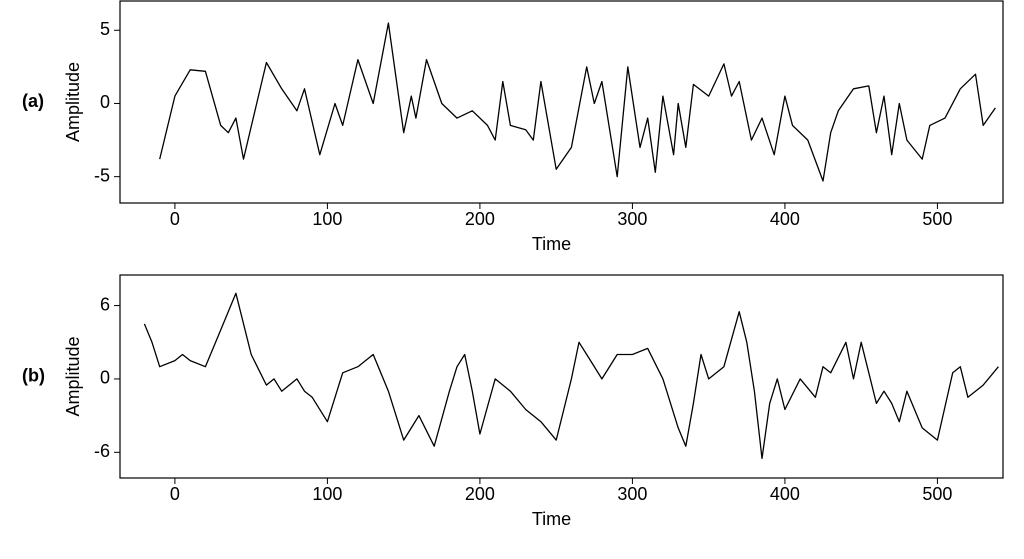 The width and height of the screenshot is (1024, 559). Describe the element at coordinates (105, 304) in the screenshot. I see `y-tick-label: 6` at that location.